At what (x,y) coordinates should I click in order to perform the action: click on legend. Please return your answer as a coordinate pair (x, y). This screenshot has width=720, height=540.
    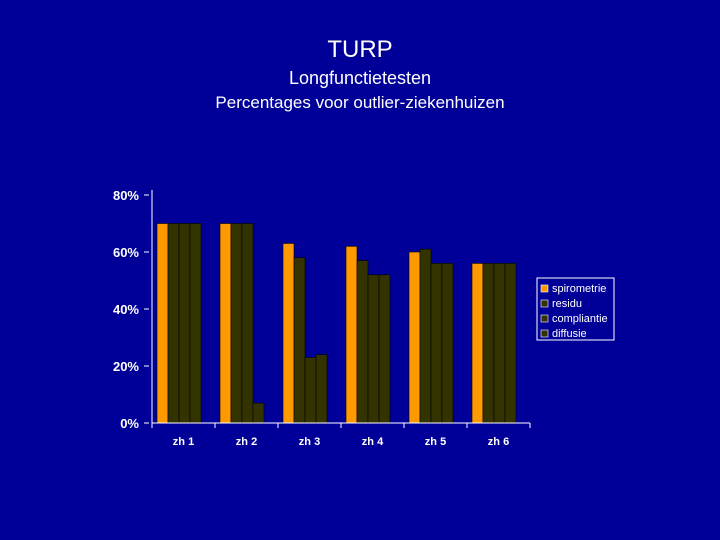
    Looking at the image, I should click on (575, 309).